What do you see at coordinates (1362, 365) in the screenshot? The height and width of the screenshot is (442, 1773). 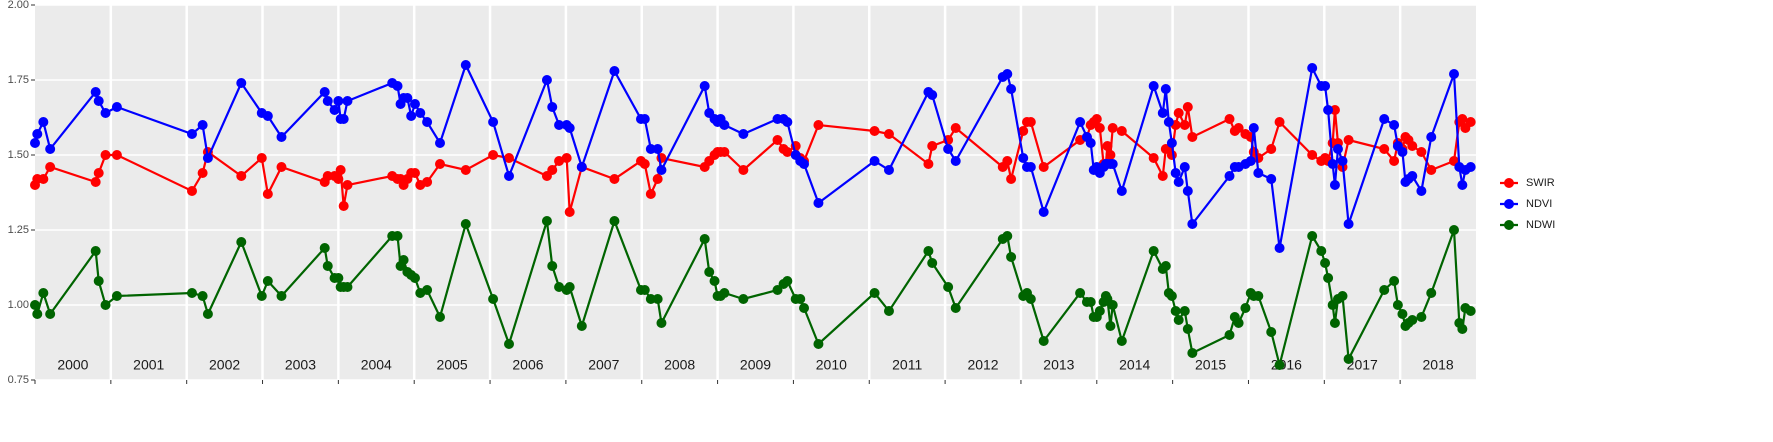 I see `year-label: 2017` at bounding box center [1362, 365].